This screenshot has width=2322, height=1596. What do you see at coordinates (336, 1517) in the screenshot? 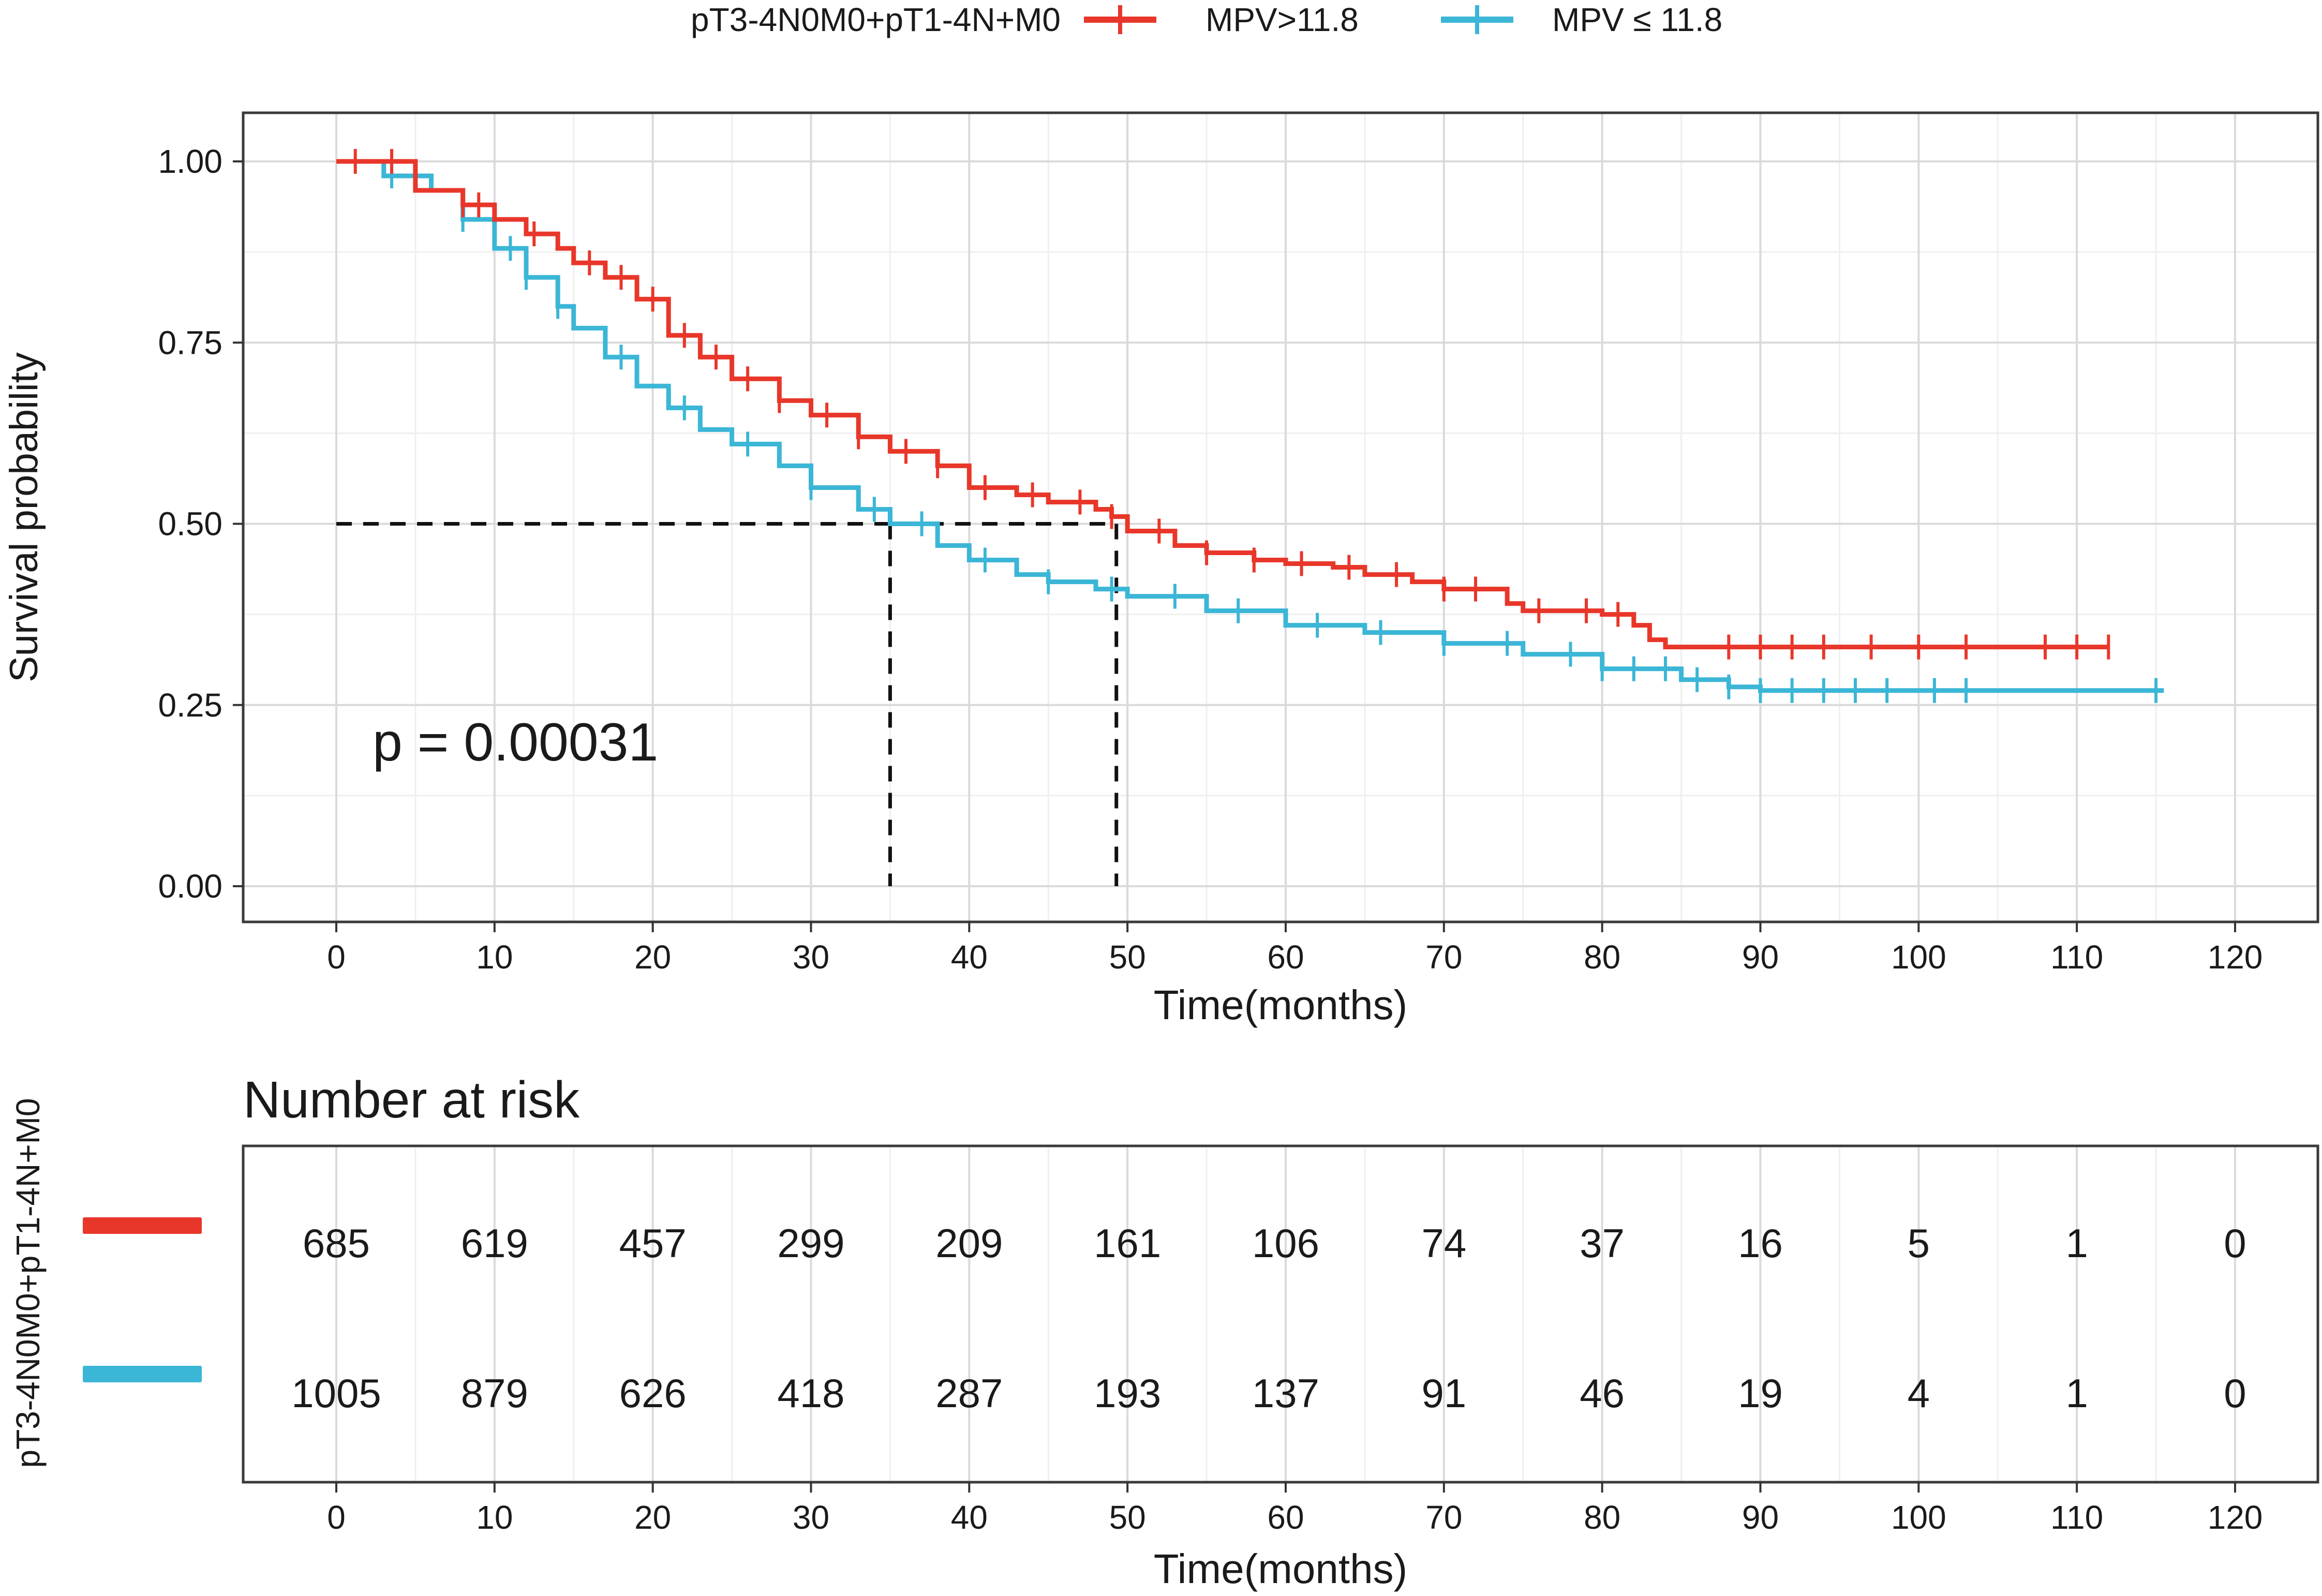
I see `risk-x-tick-label: 0` at bounding box center [336, 1517].